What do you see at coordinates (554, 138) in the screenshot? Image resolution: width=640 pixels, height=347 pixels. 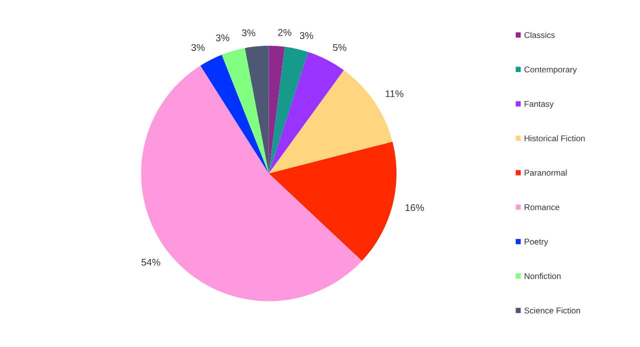 I see `legend-label: Historical Fiction` at bounding box center [554, 138].